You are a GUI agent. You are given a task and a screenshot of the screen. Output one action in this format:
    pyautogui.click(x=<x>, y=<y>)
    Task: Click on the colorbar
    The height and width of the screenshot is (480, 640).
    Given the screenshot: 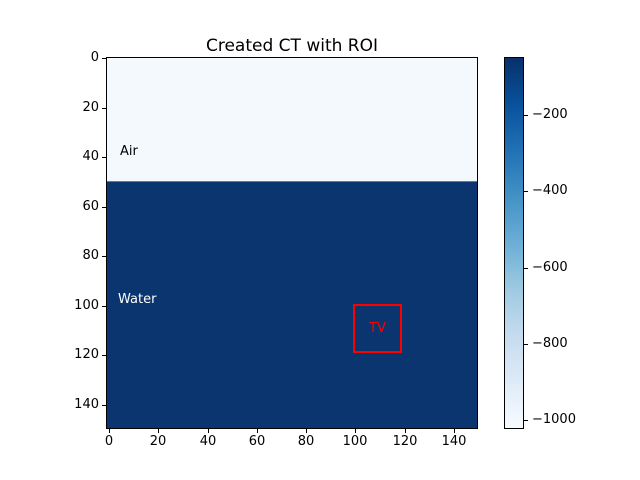 What is the action you would take?
    pyautogui.click(x=514, y=243)
    